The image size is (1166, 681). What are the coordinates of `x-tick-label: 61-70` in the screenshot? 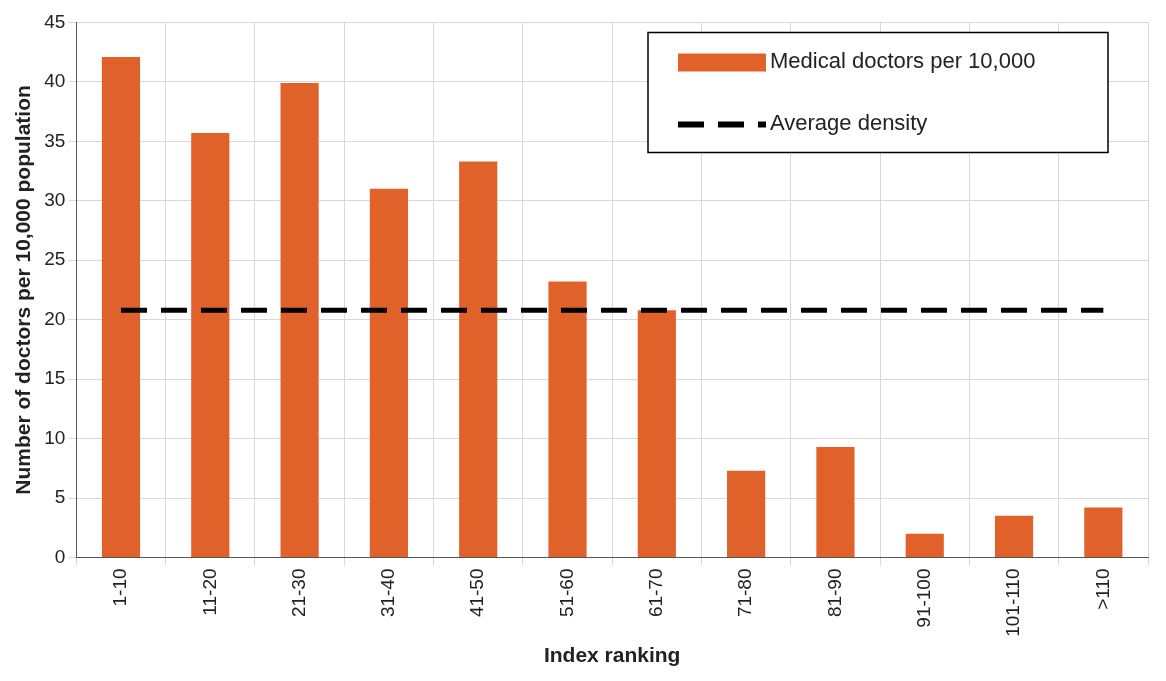 It's located at (656, 593).